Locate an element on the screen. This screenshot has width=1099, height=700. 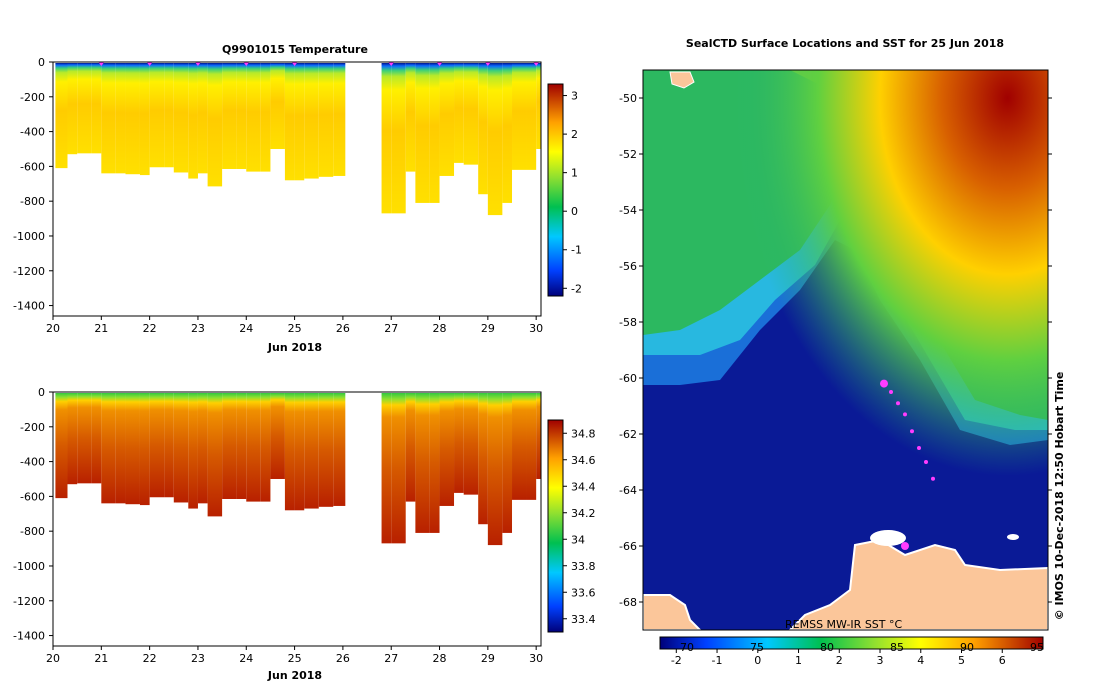
sst-colorbar is located at coordinates (851, 643).